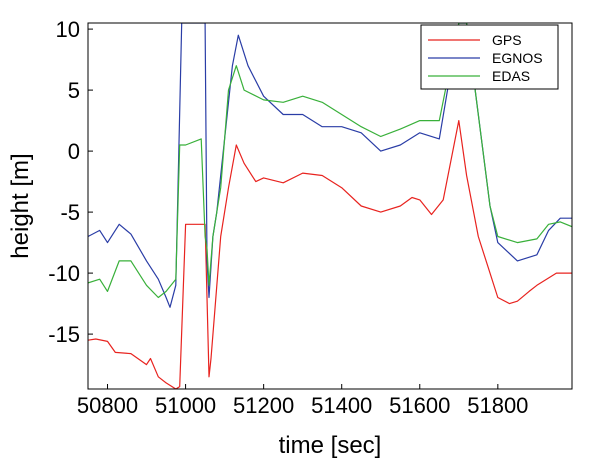 This screenshot has height=463, width=599. Describe the element at coordinates (185, 405) in the screenshot. I see `x-tick-label: 51000` at that location.